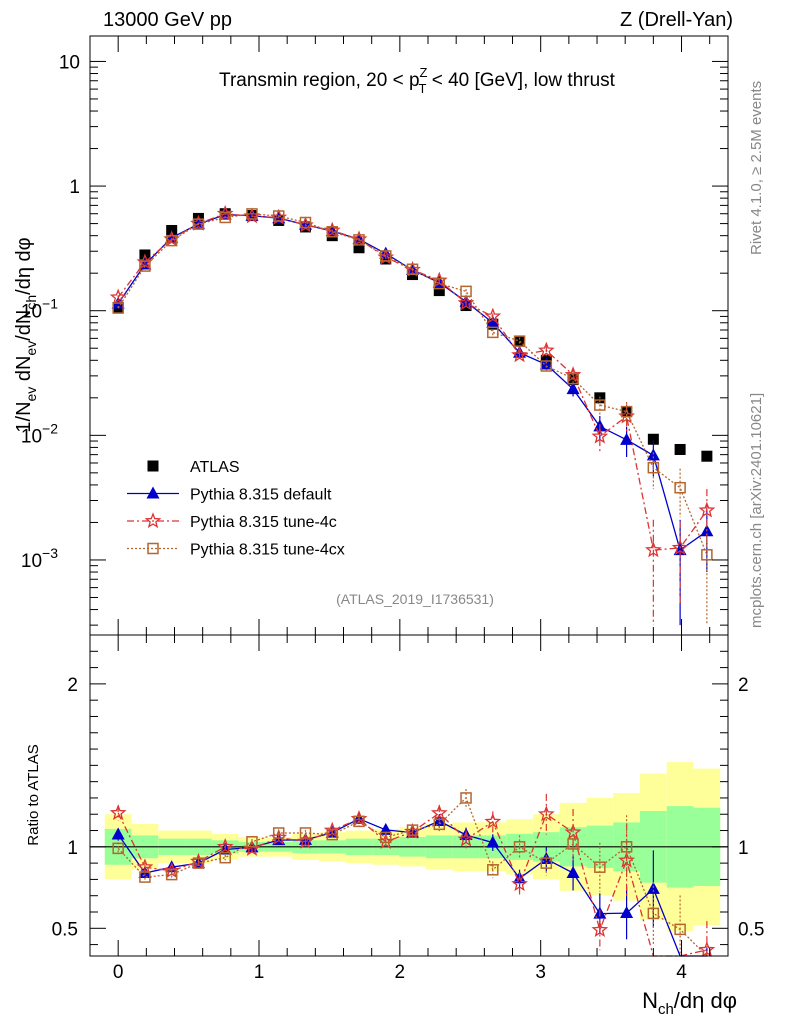 This screenshot has height=1024, width=786. What do you see at coordinates (72, 848) in the screenshot?
I see `ratio-y-tick-label: 1` at bounding box center [72, 848].